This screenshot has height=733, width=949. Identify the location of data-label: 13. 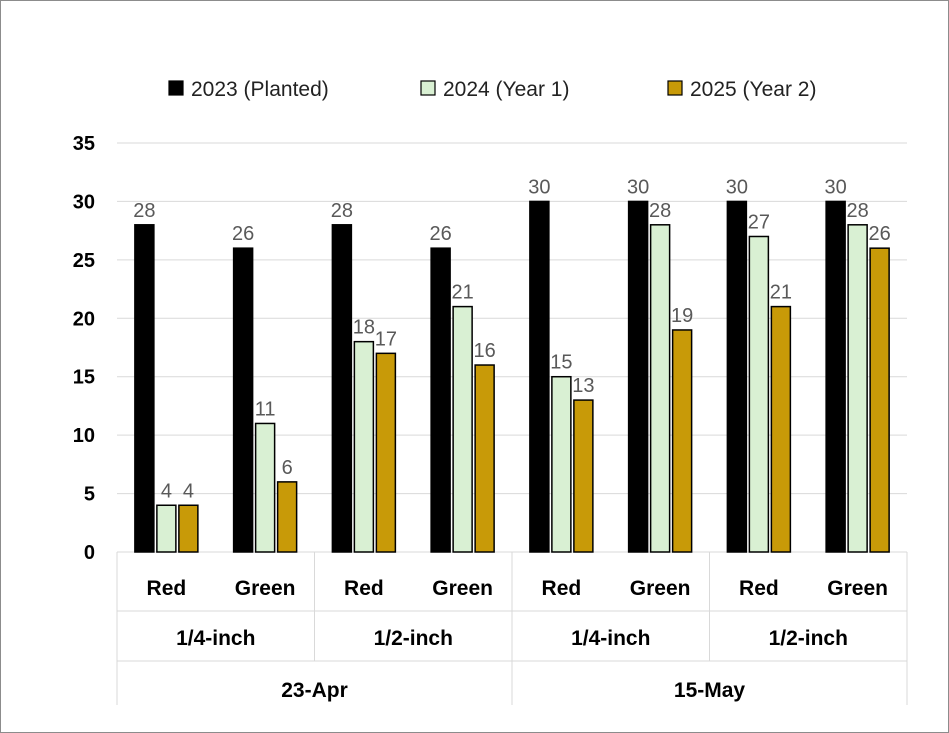
(583, 386).